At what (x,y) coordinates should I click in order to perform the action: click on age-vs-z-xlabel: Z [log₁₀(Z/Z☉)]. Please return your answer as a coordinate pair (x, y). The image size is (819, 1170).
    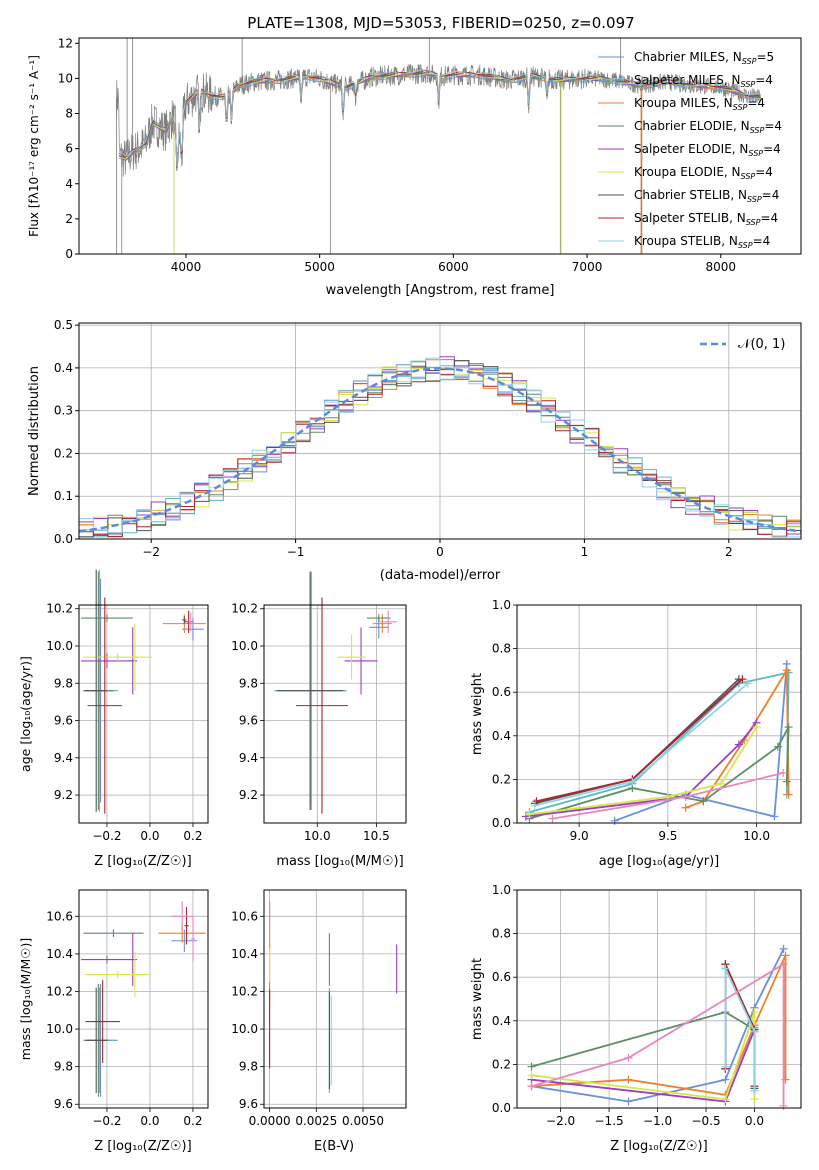
    Looking at the image, I should click on (142, 861).